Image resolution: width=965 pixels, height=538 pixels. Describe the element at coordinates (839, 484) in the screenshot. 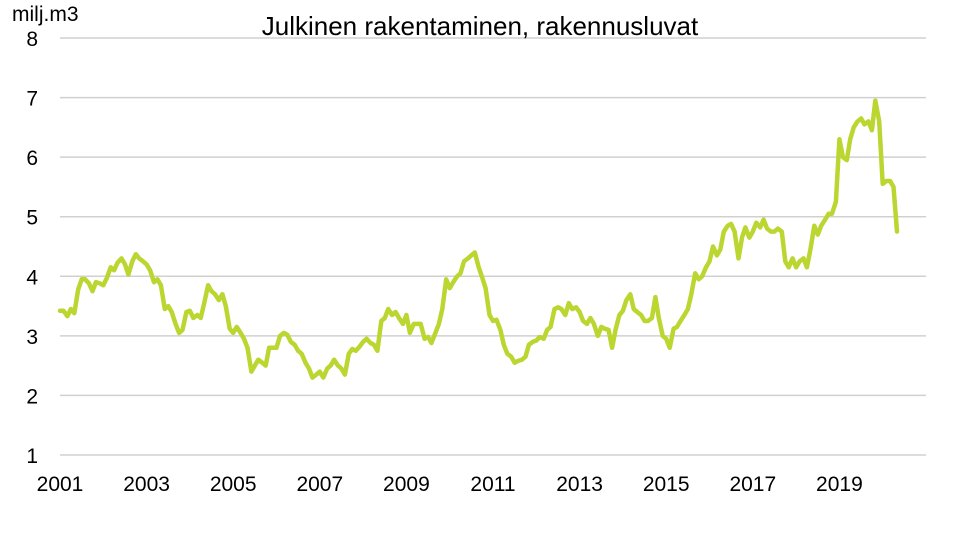

I see `x-tick-label: 2019` at that location.